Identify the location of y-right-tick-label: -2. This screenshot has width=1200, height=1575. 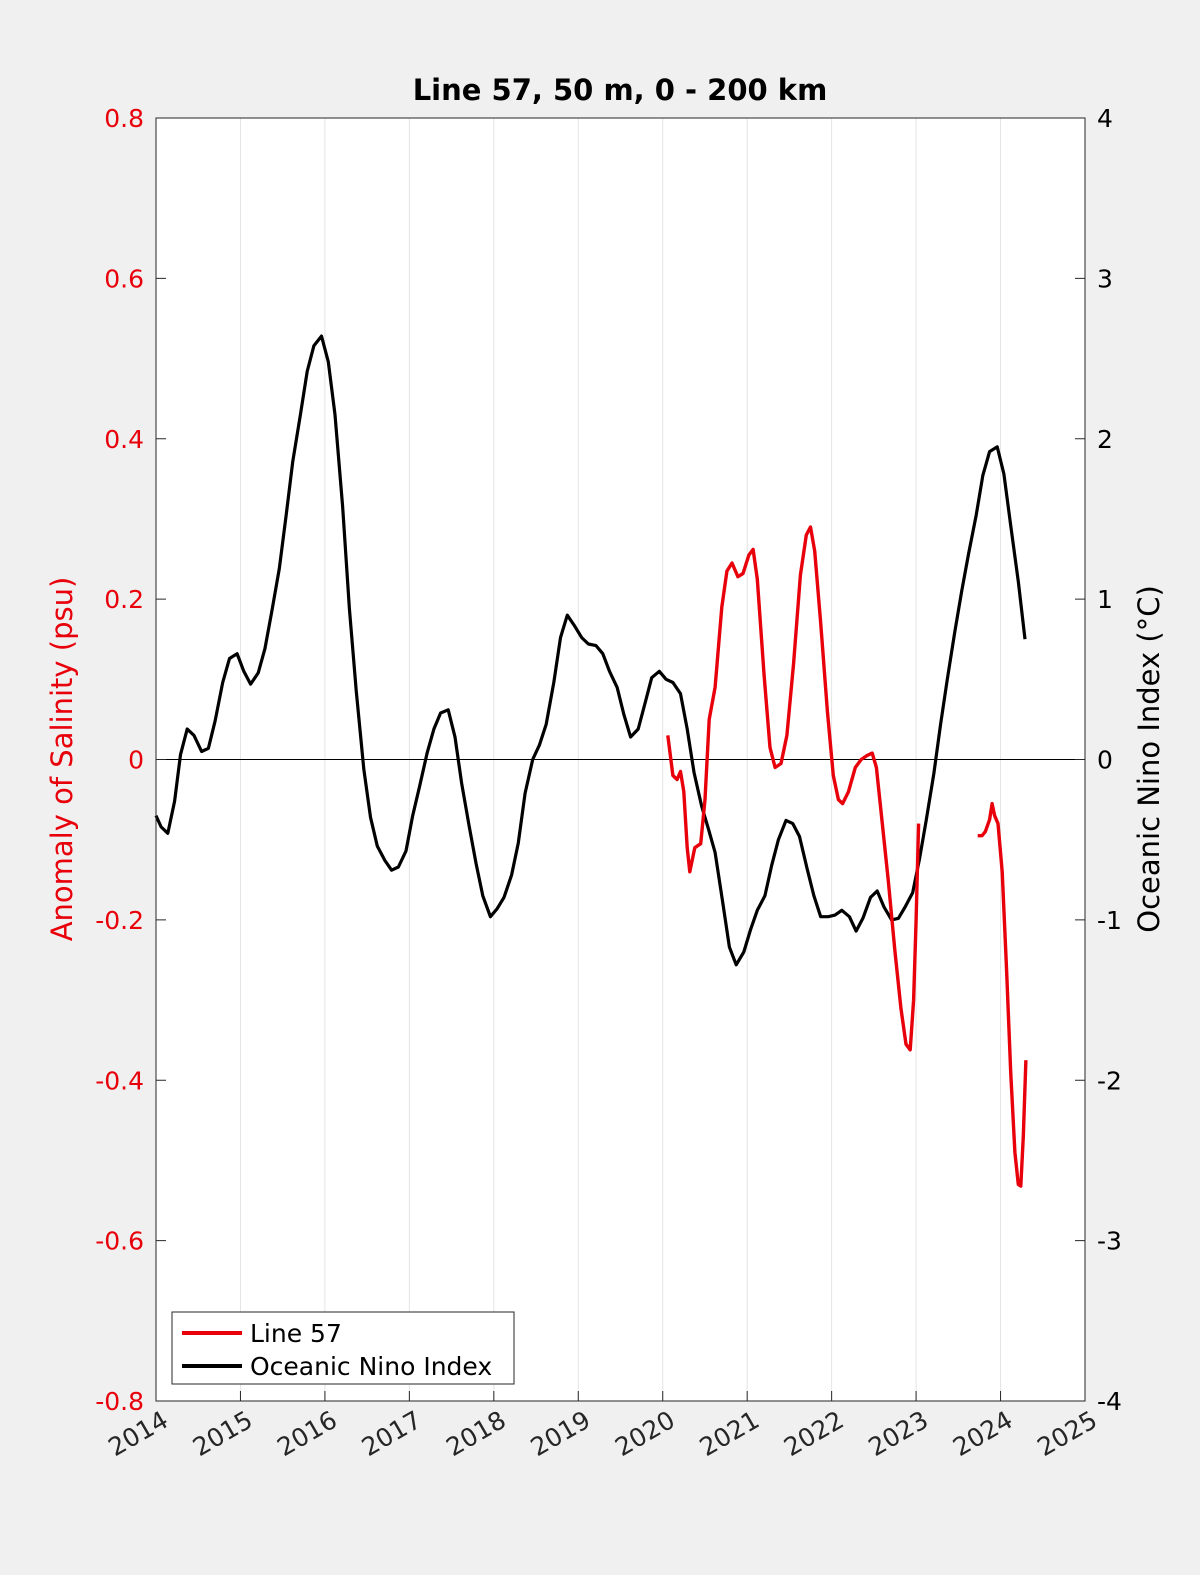
(1109, 1080).